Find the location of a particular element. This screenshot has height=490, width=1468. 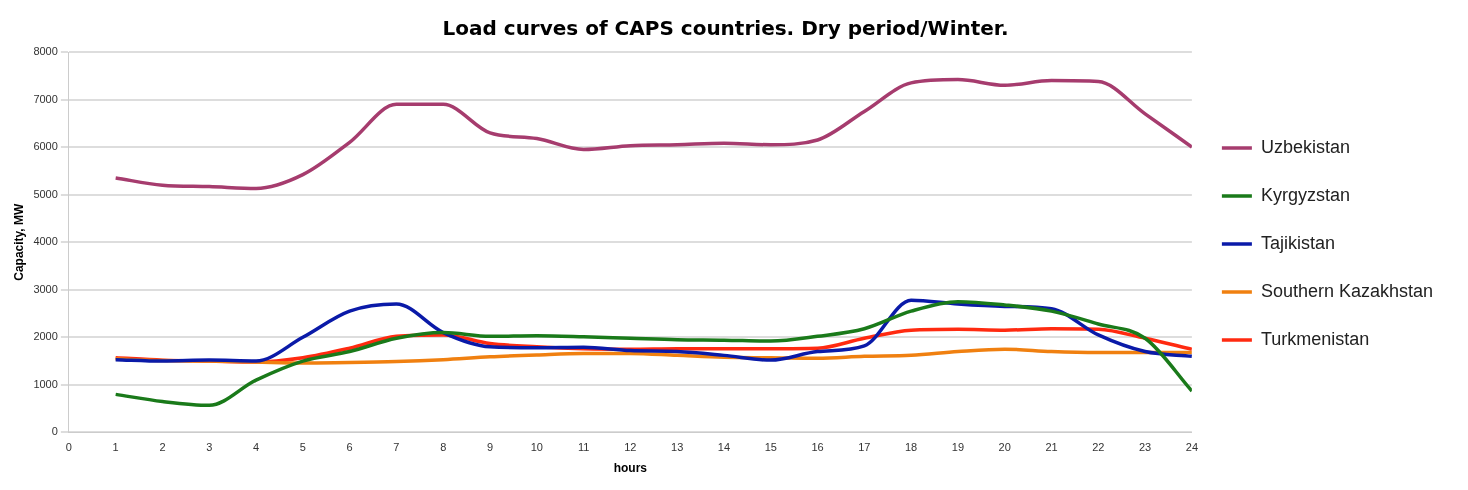

x-tick-label: 22 is located at coordinates (1098, 447).